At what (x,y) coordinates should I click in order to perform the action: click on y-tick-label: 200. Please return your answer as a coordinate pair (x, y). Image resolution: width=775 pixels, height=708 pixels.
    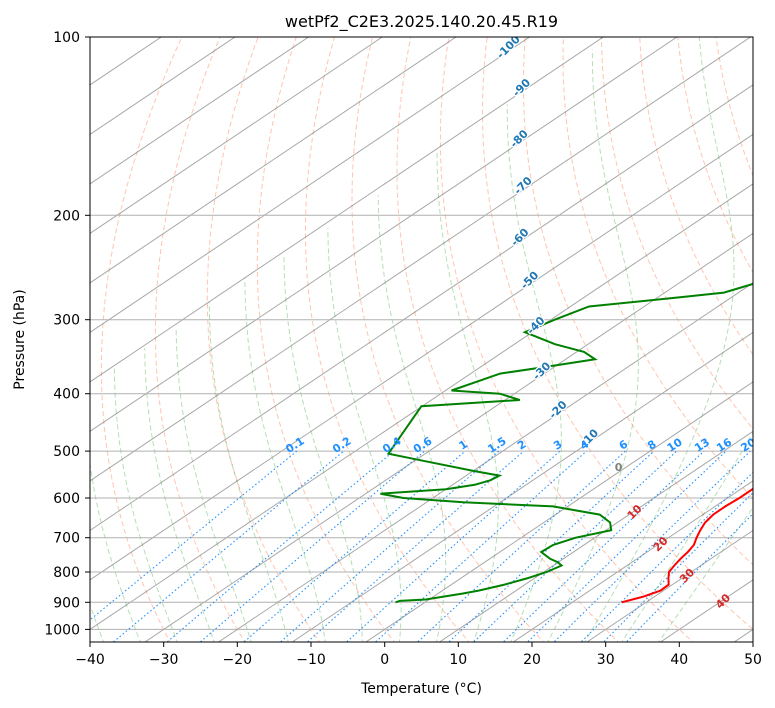
    Looking at the image, I should click on (66, 216).